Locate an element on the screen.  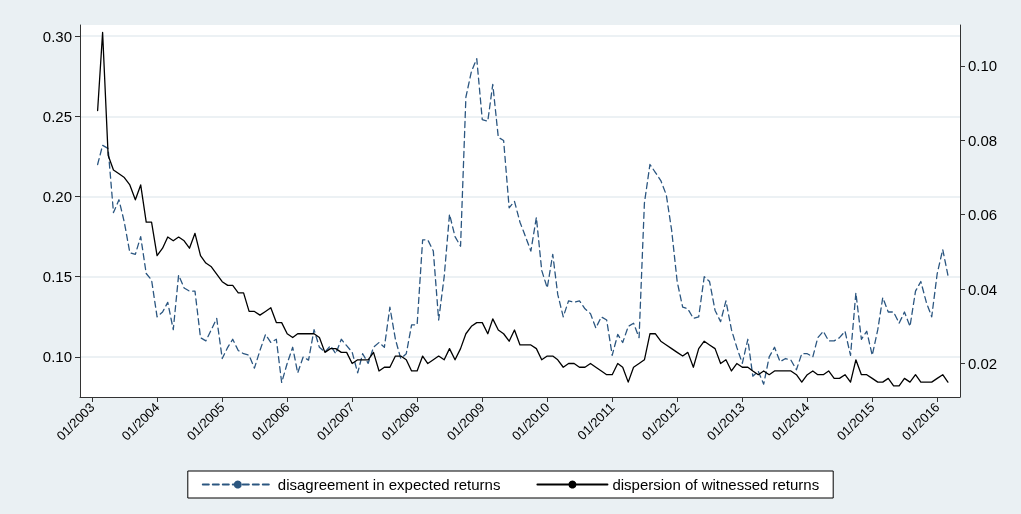
legend-label: disagreement in expected returns is located at coordinates (389, 484).